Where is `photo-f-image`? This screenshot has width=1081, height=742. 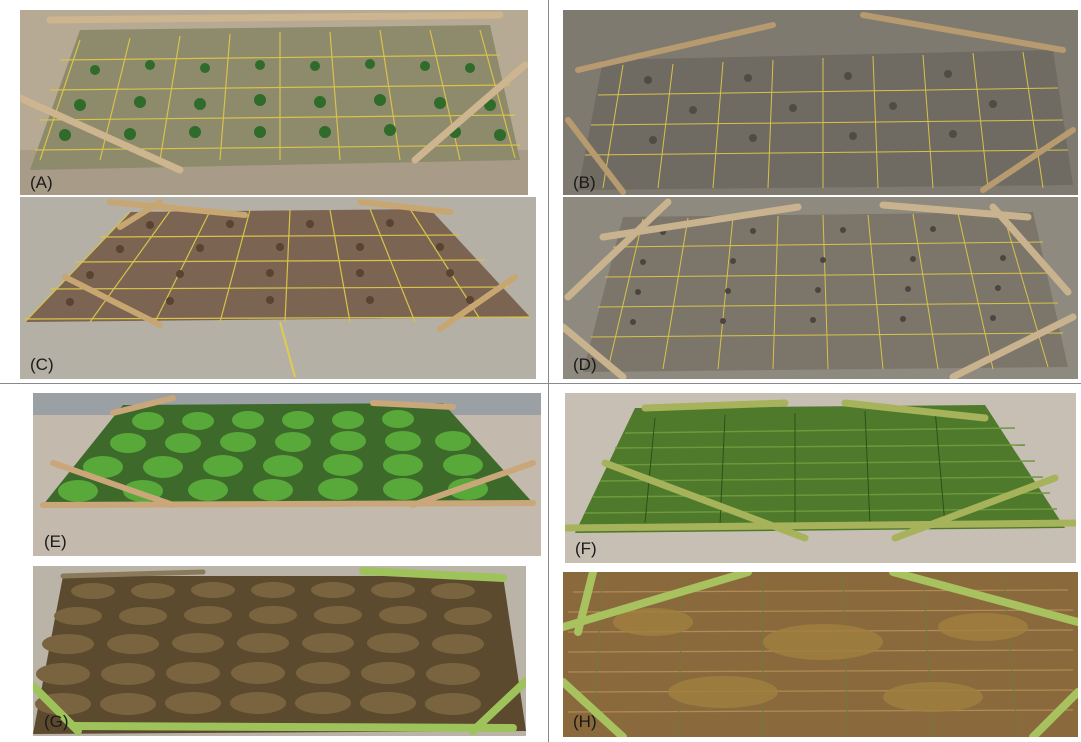 photo-f-image is located at coordinates (820, 478).